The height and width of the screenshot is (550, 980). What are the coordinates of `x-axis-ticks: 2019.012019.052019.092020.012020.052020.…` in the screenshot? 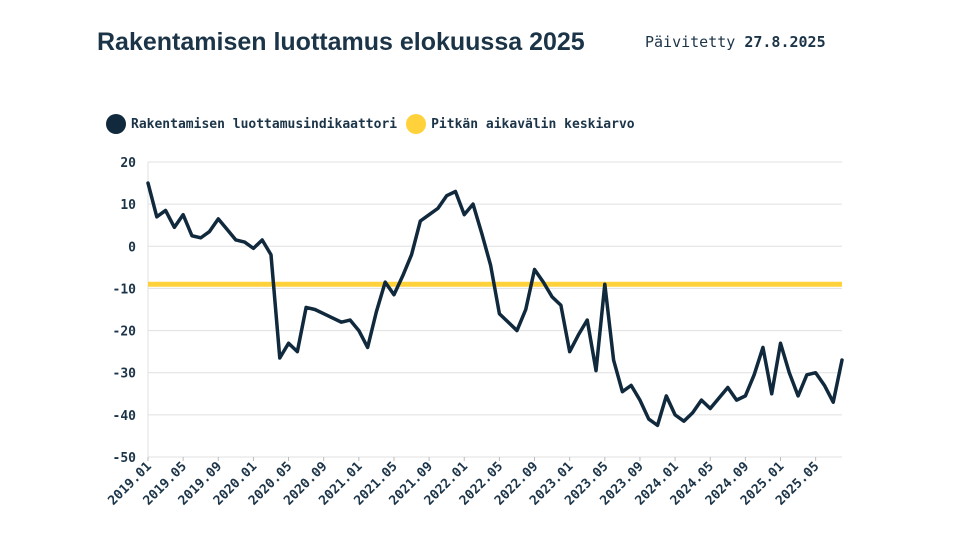 It's located at (463, 483).